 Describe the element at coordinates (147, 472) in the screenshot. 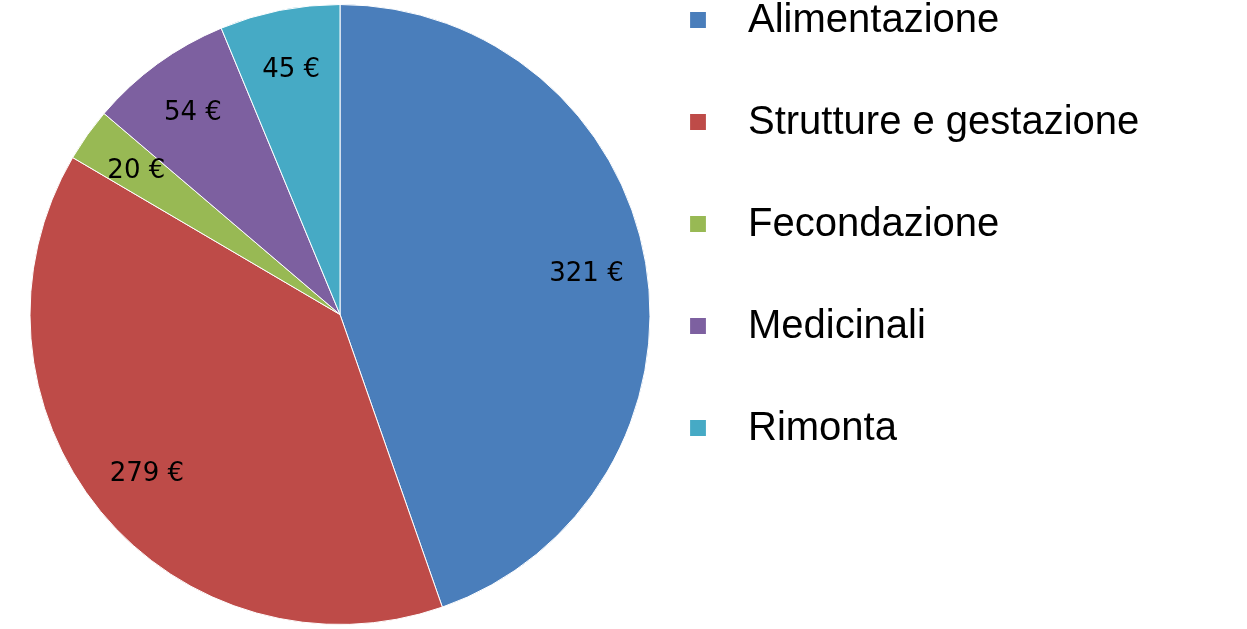

I see `data-label: 279 €` at that location.